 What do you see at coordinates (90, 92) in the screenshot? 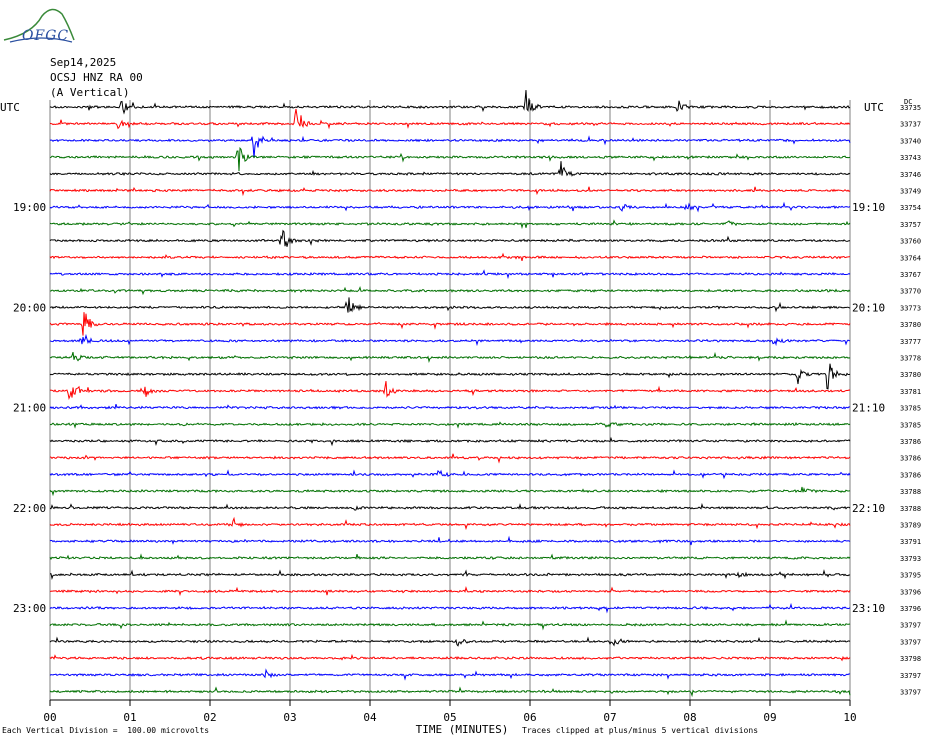
I see `component-label: (A Vertical)` at bounding box center [90, 92].